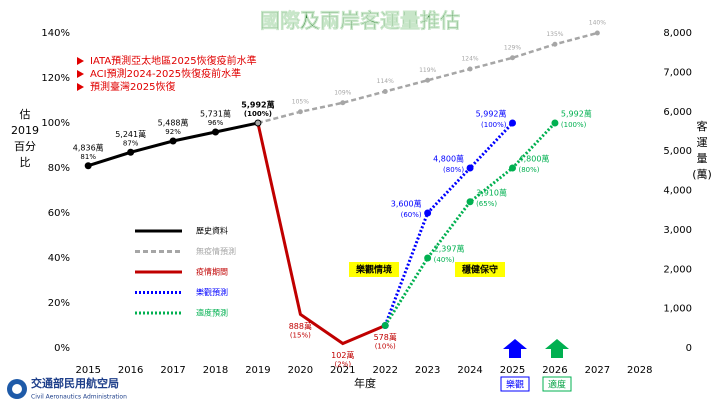 This screenshot has height=409, width=720. What do you see at coordinates (216, 251) in the screenshot?
I see `legend-label: 無疫情預測` at bounding box center [216, 251].